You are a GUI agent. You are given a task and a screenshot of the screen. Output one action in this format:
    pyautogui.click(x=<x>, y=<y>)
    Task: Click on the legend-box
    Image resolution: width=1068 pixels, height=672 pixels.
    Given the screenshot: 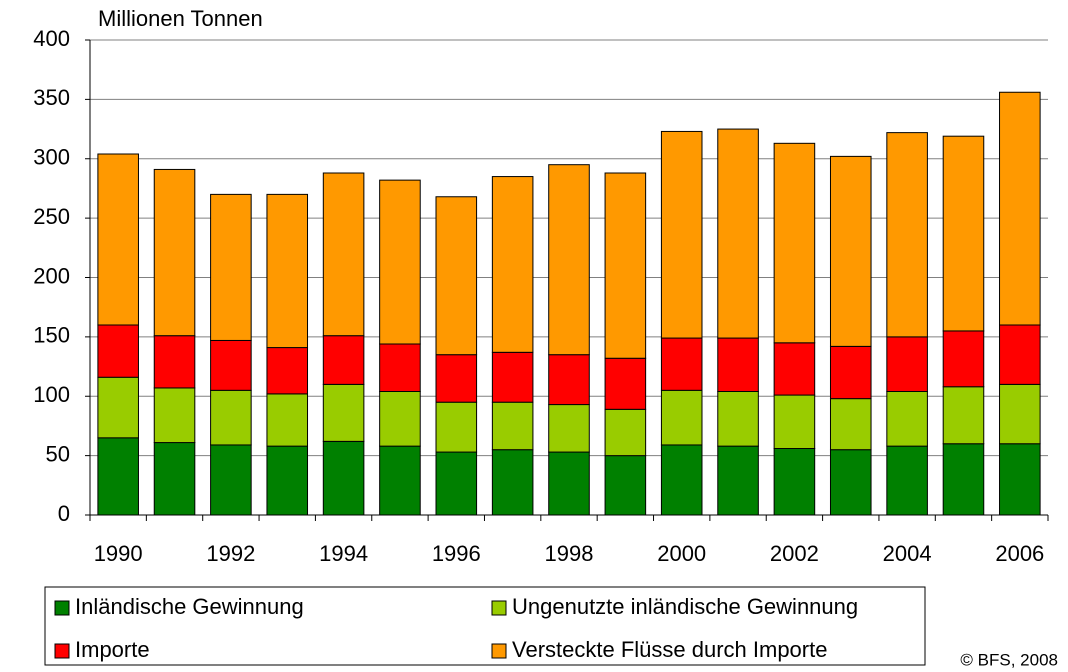 What is the action you would take?
    pyautogui.click(x=485, y=626)
    